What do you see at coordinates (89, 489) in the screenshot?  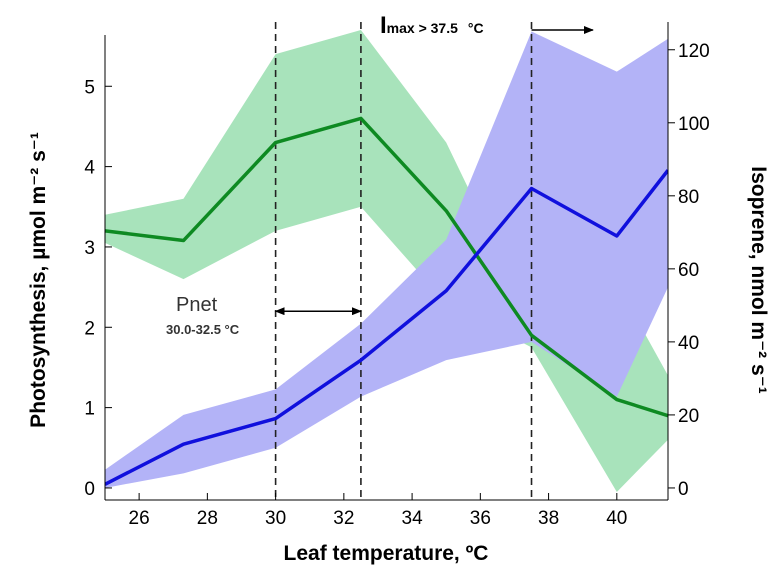 I see `y-left-tick-label: 0` at bounding box center [89, 489].